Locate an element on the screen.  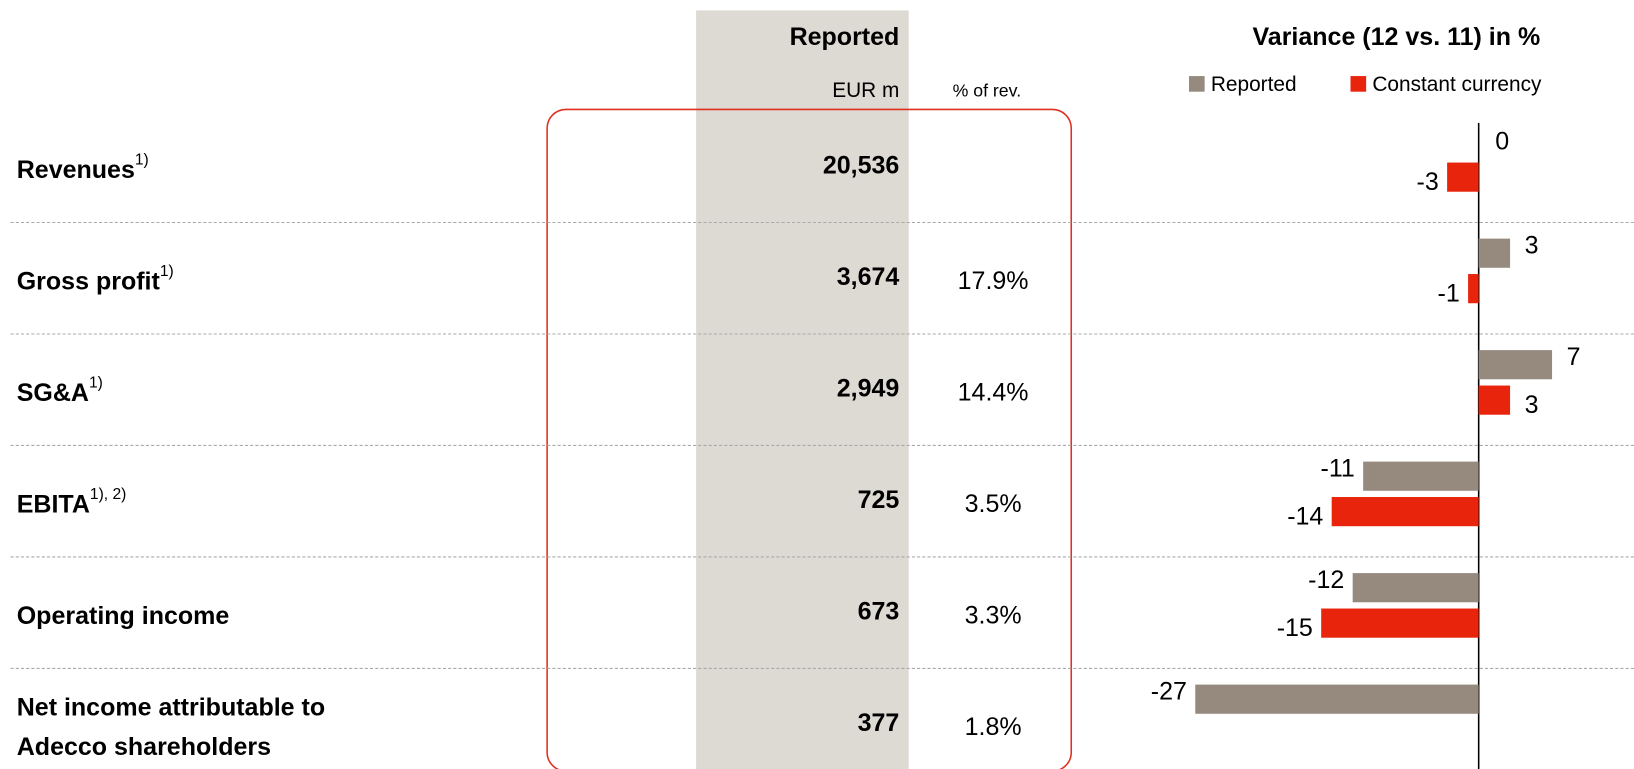
reported-value: 673 is located at coordinates (879, 611).